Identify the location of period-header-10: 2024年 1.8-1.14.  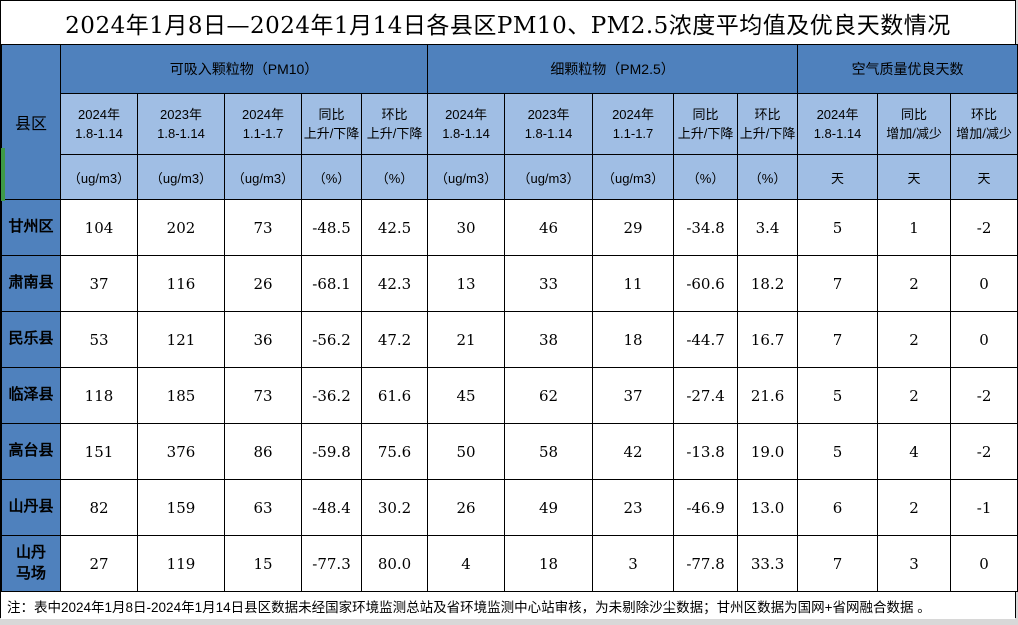
(838, 124).